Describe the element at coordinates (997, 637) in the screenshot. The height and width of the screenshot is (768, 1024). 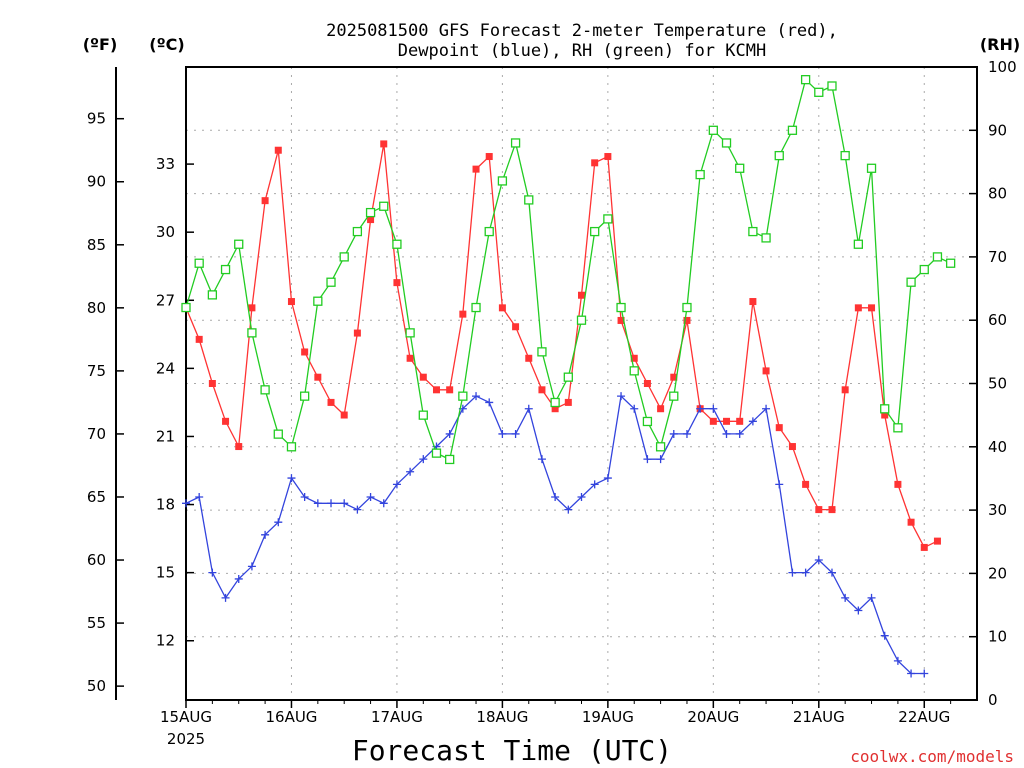
I see `y-tick-label-rh: 10` at that location.